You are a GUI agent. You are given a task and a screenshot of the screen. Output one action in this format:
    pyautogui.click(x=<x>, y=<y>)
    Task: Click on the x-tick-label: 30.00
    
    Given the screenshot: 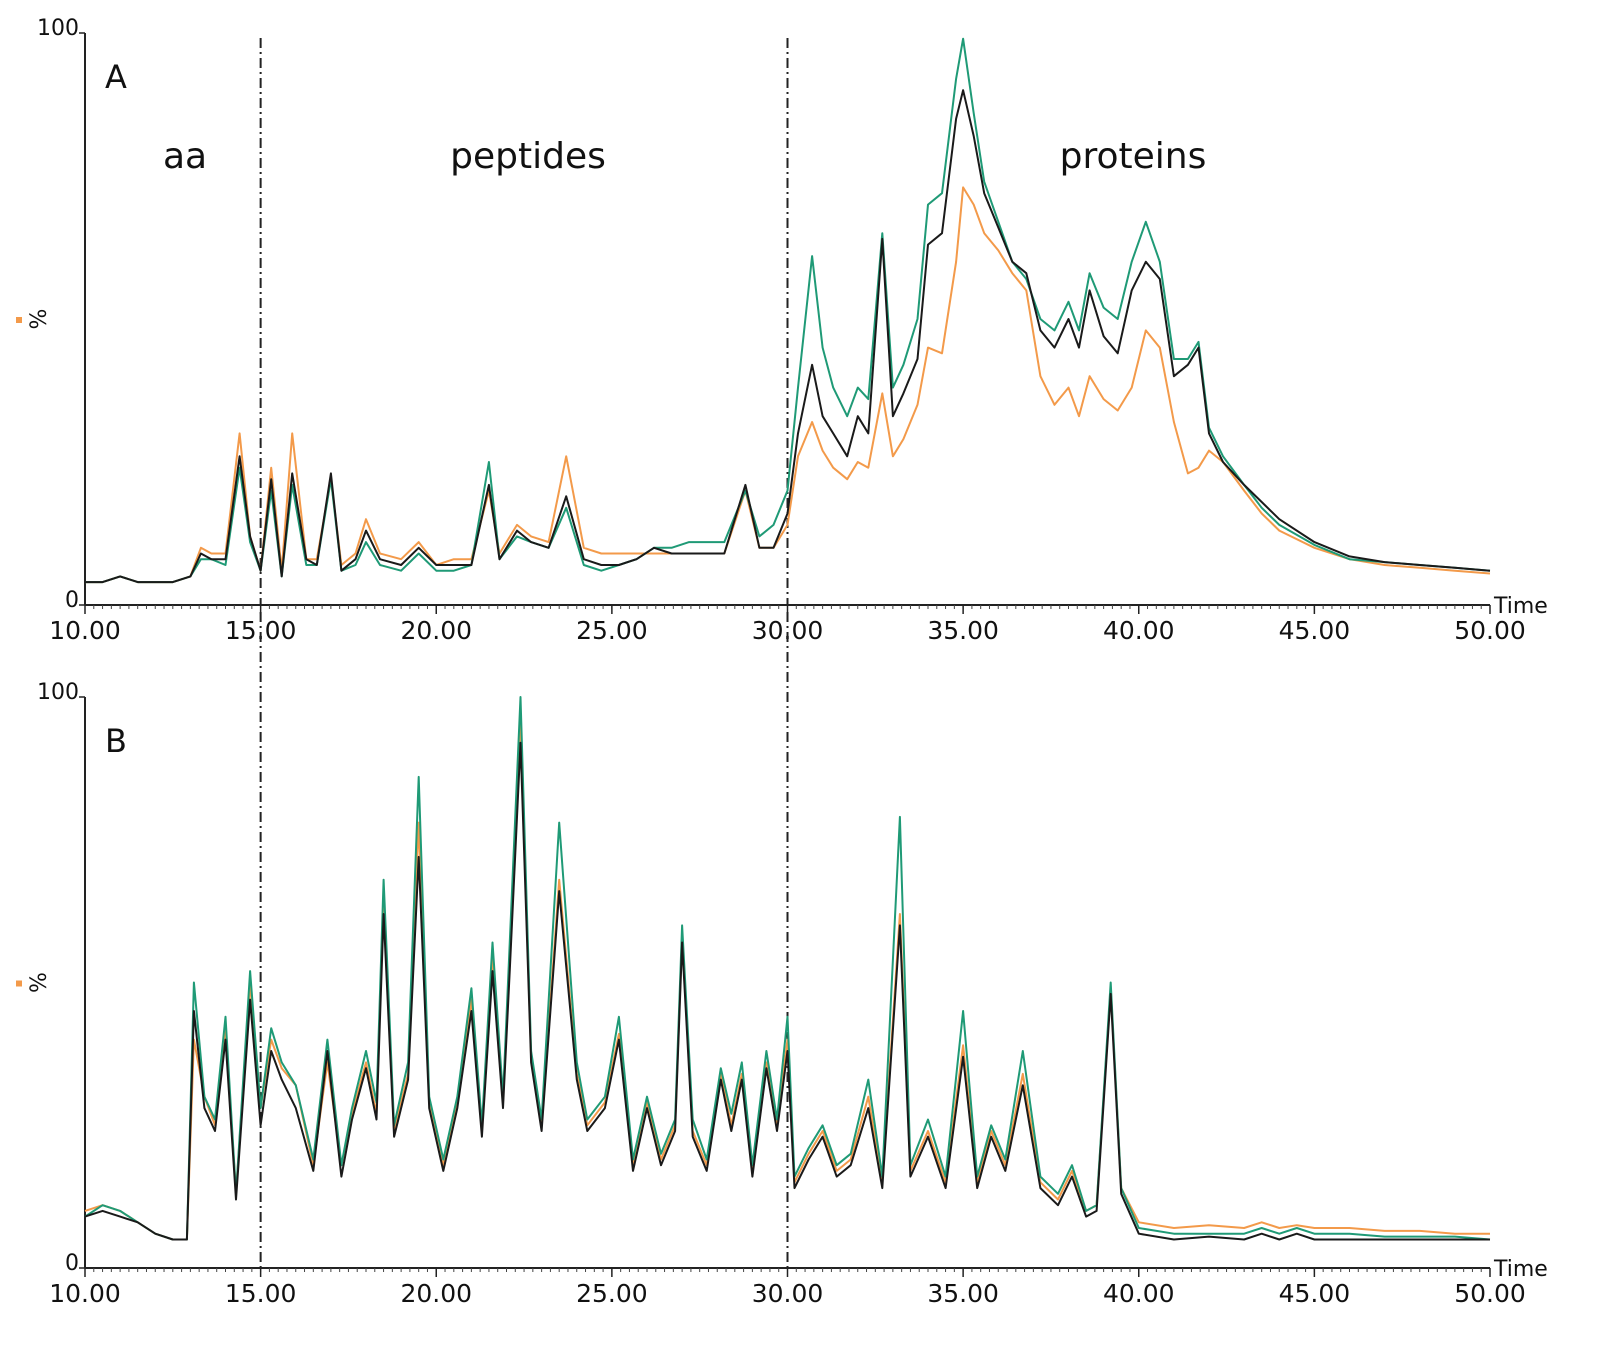 What is the action you would take?
    pyautogui.click(x=788, y=1293)
    